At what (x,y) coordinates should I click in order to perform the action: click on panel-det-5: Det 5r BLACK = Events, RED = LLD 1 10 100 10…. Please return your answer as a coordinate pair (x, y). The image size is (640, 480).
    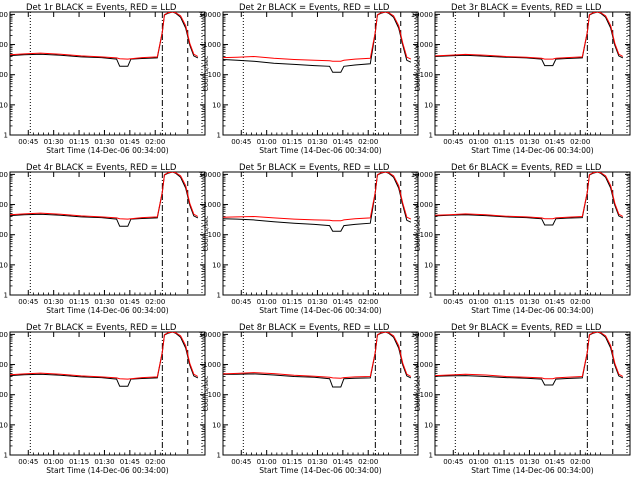
    Looking at the image, I should click on (309, 239).